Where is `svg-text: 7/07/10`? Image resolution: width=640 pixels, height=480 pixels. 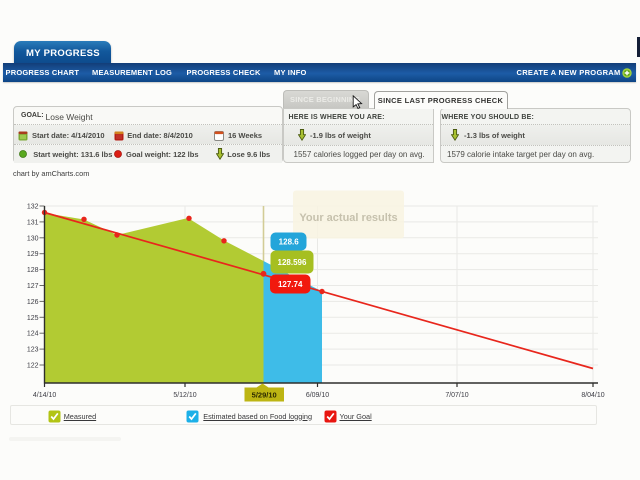
svg-text: 7/07/10 is located at coordinates (456, 395).